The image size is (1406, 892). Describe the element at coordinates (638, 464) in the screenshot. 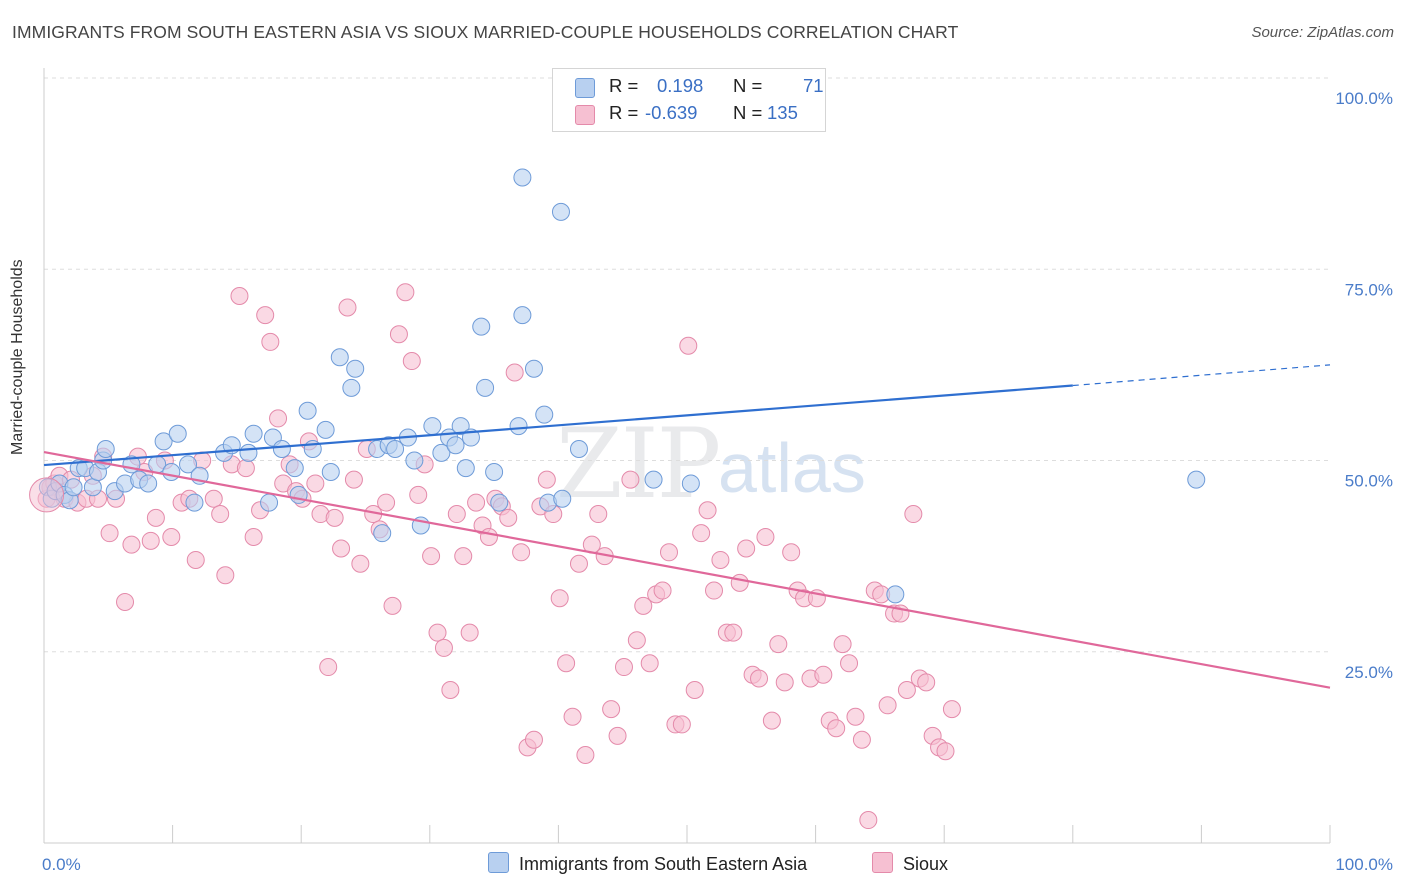

I see `watermark-zip: ZIP` at that location.